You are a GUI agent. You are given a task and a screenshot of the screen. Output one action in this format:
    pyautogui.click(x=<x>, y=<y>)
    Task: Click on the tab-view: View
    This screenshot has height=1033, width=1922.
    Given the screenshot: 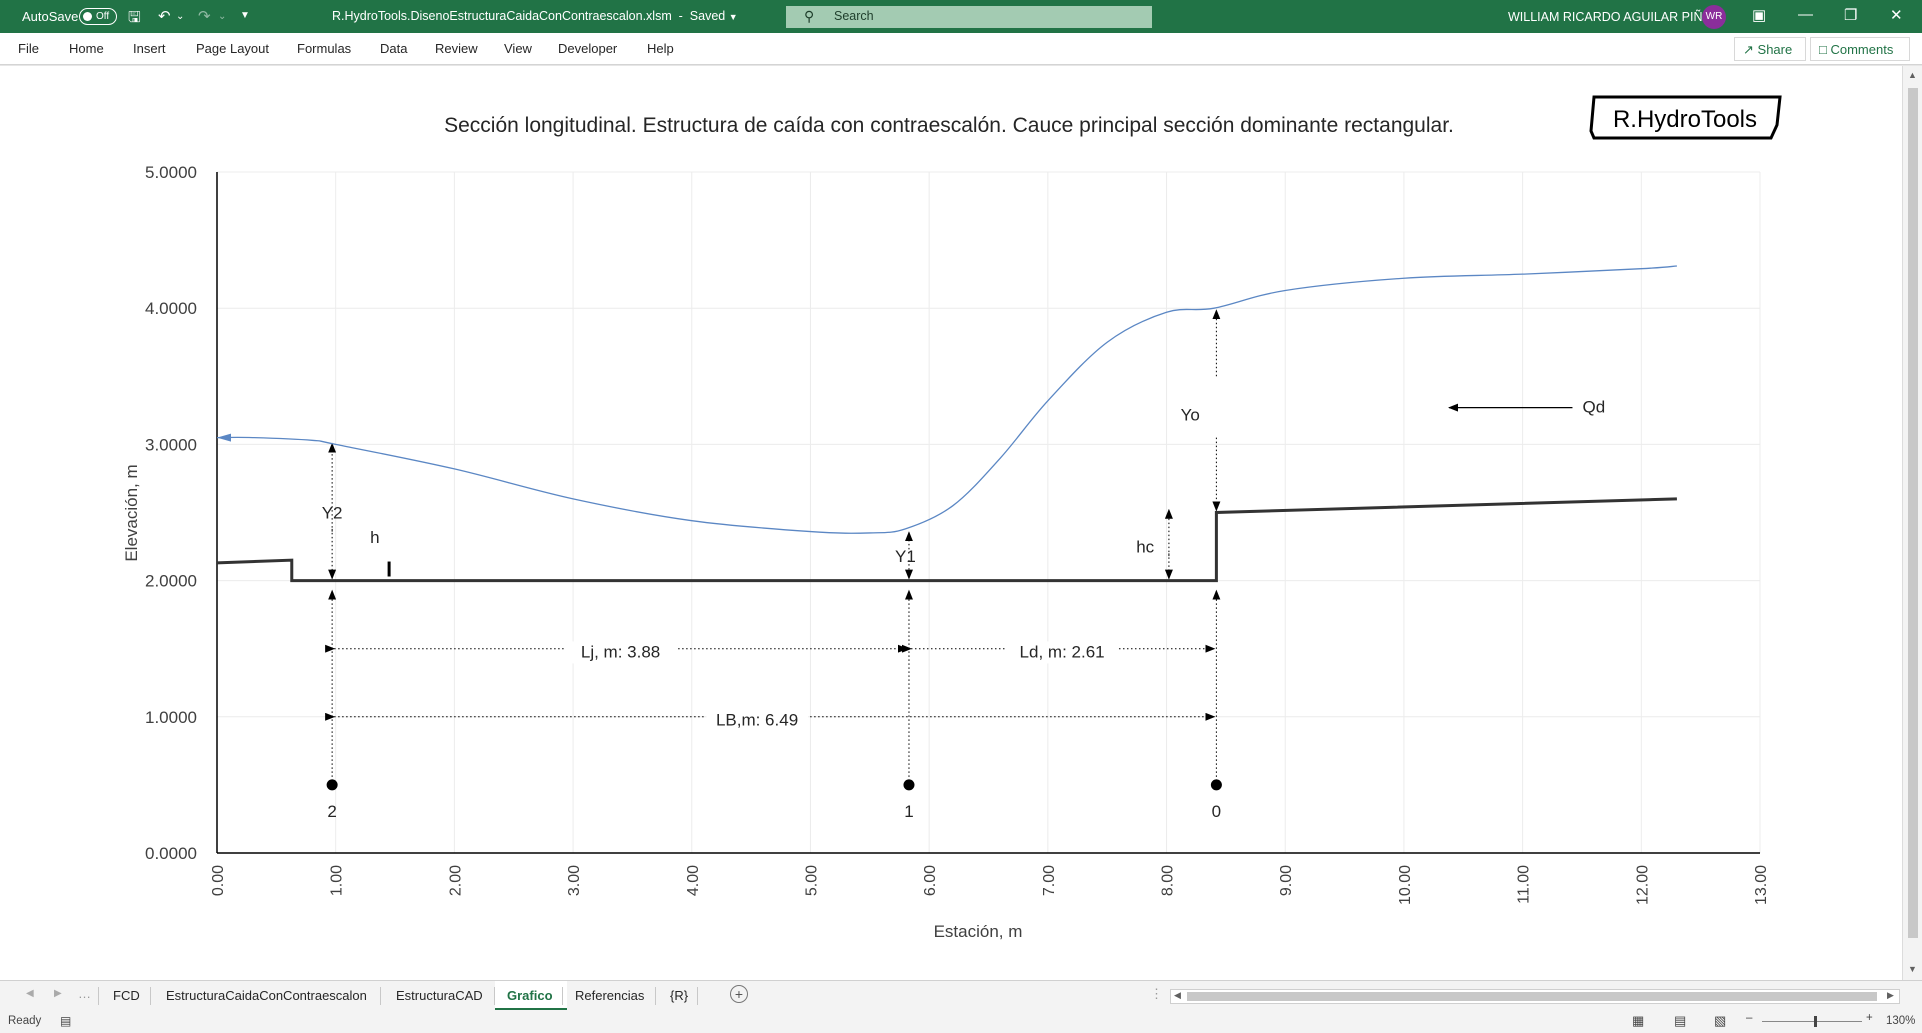 What is the action you would take?
    pyautogui.click(x=518, y=48)
    